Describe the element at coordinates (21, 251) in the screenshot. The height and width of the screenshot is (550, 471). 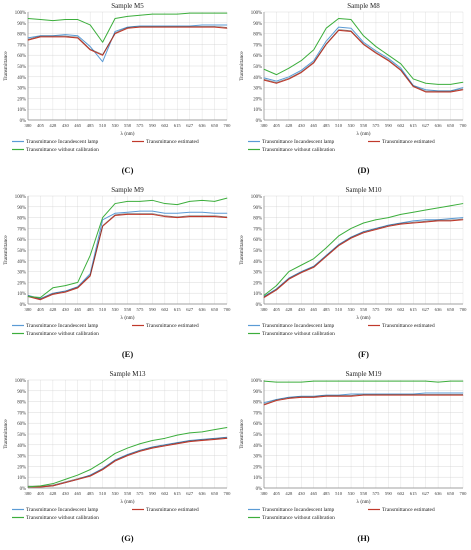
I see `y-tick-label: 50%` at that location.